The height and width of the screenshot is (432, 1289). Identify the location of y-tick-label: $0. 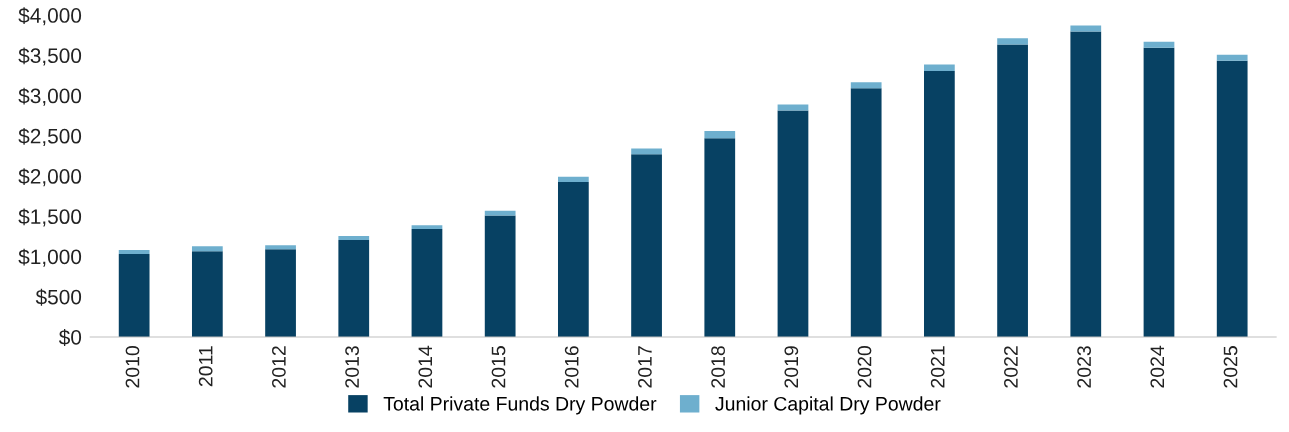
(70, 337).